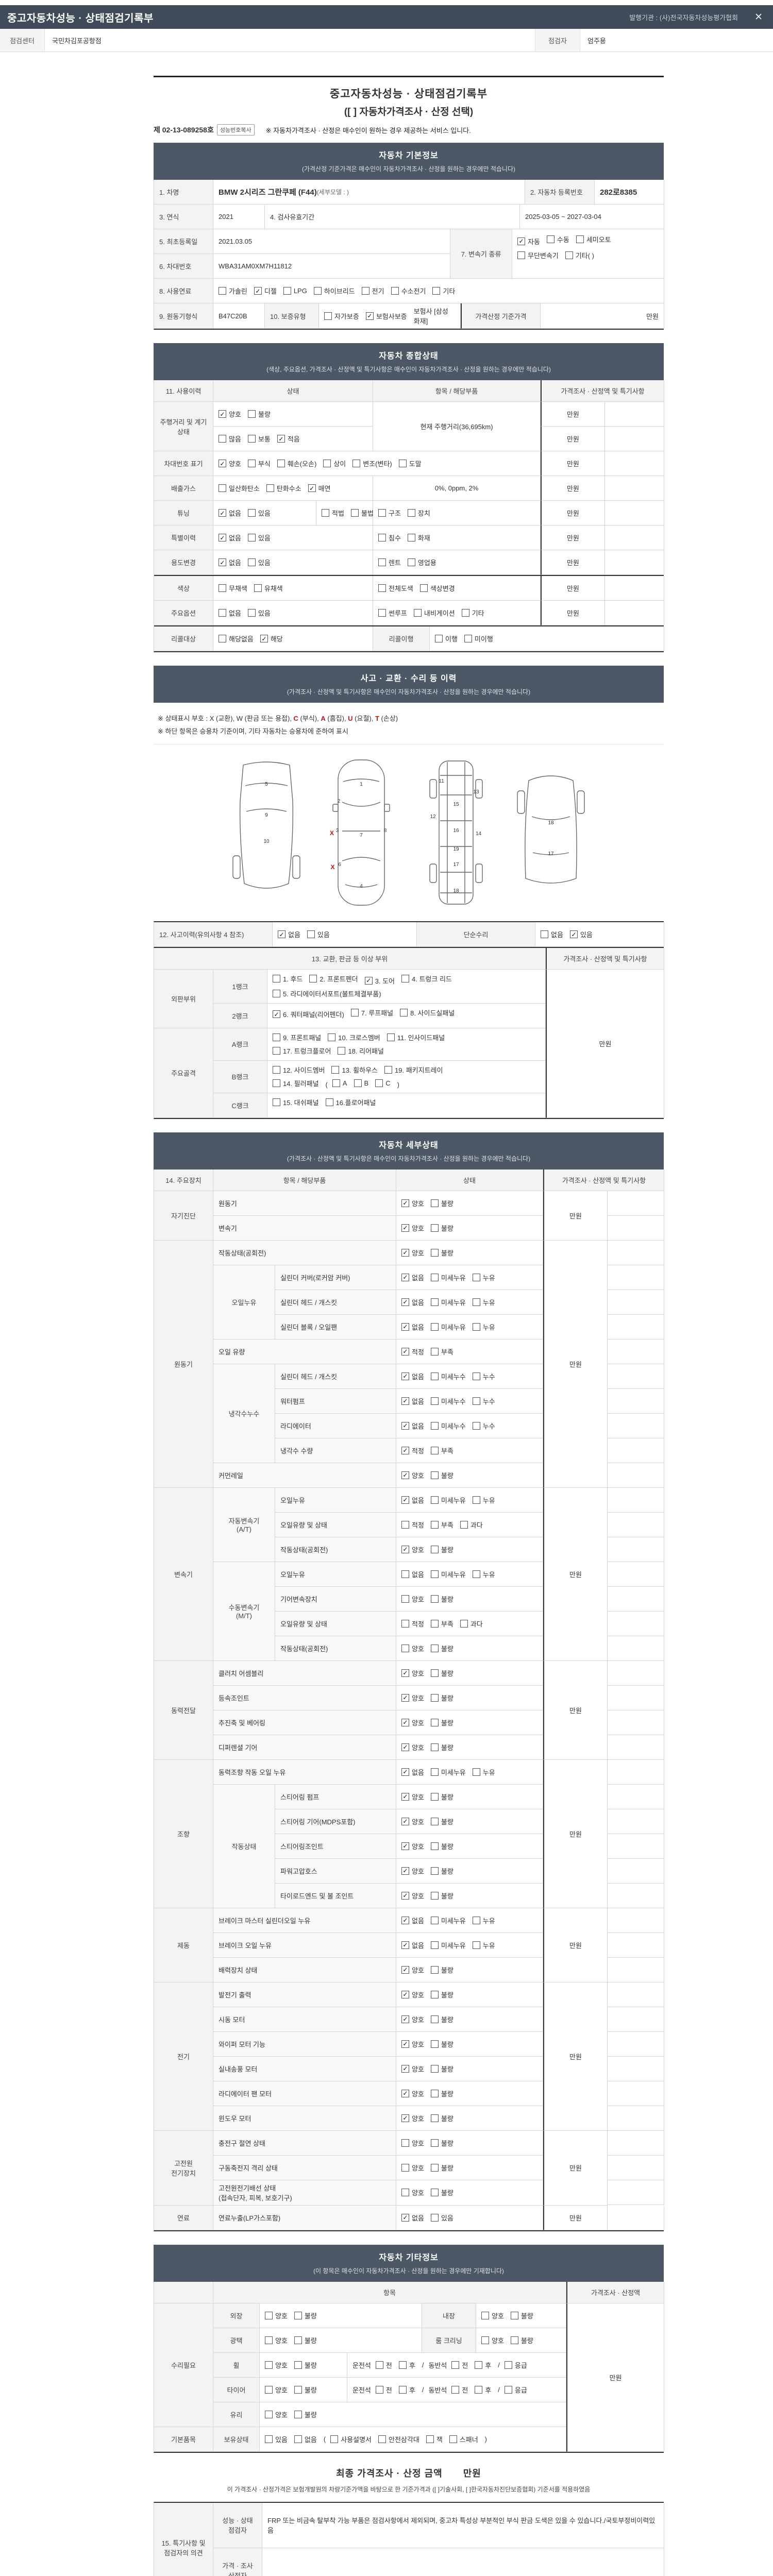 This screenshot has width=773, height=2576. Describe the element at coordinates (448, 1376) in the screenshot. I see `checkbox-option: 미세누수` at that location.